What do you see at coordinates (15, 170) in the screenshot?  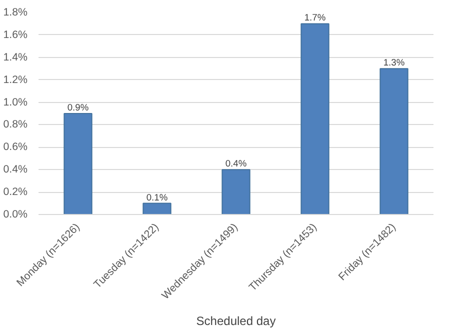 I see `y-tick-label: 0.4%` at bounding box center [15, 170].